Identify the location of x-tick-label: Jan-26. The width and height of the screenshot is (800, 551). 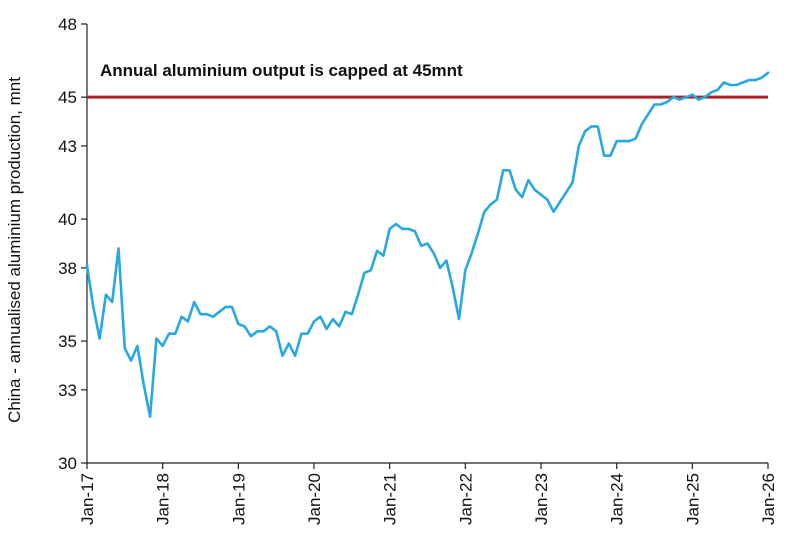
(768, 499).